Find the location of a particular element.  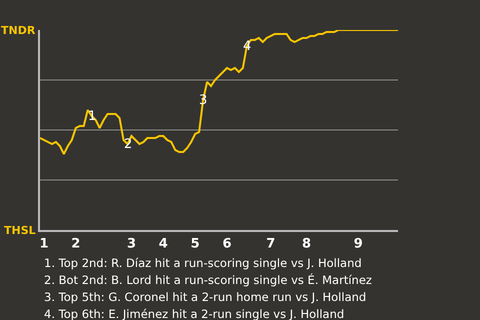

x-tick-label: 7 is located at coordinates (271, 244).